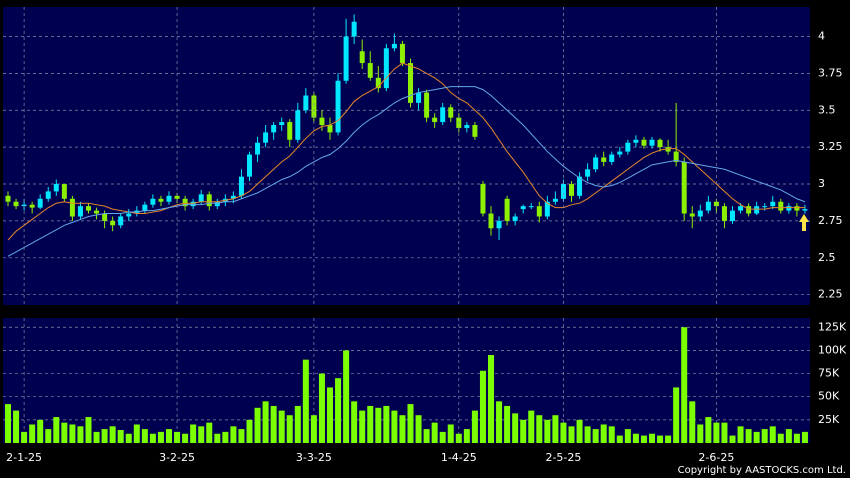  I want to click on x-tick-label: 3-2-25, so click(177, 457).